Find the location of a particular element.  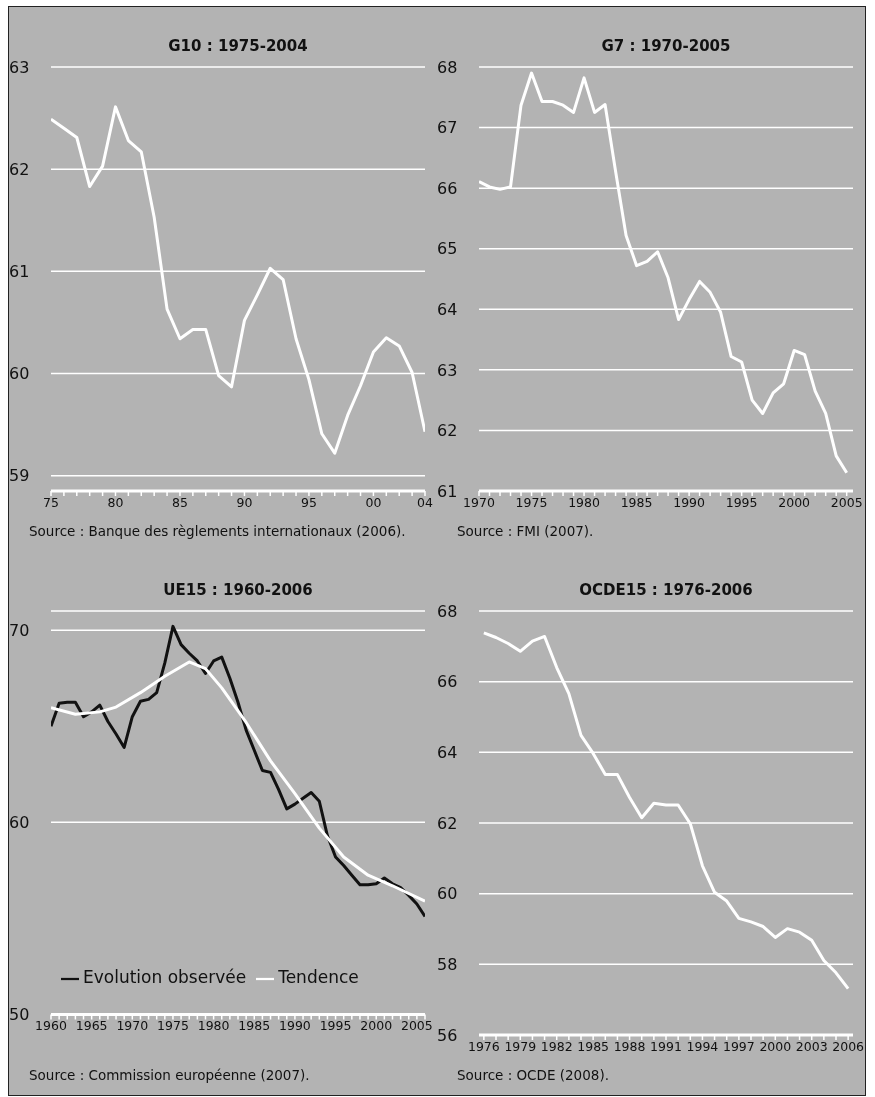

x-tick-label: 80 is located at coordinates (115, 502).